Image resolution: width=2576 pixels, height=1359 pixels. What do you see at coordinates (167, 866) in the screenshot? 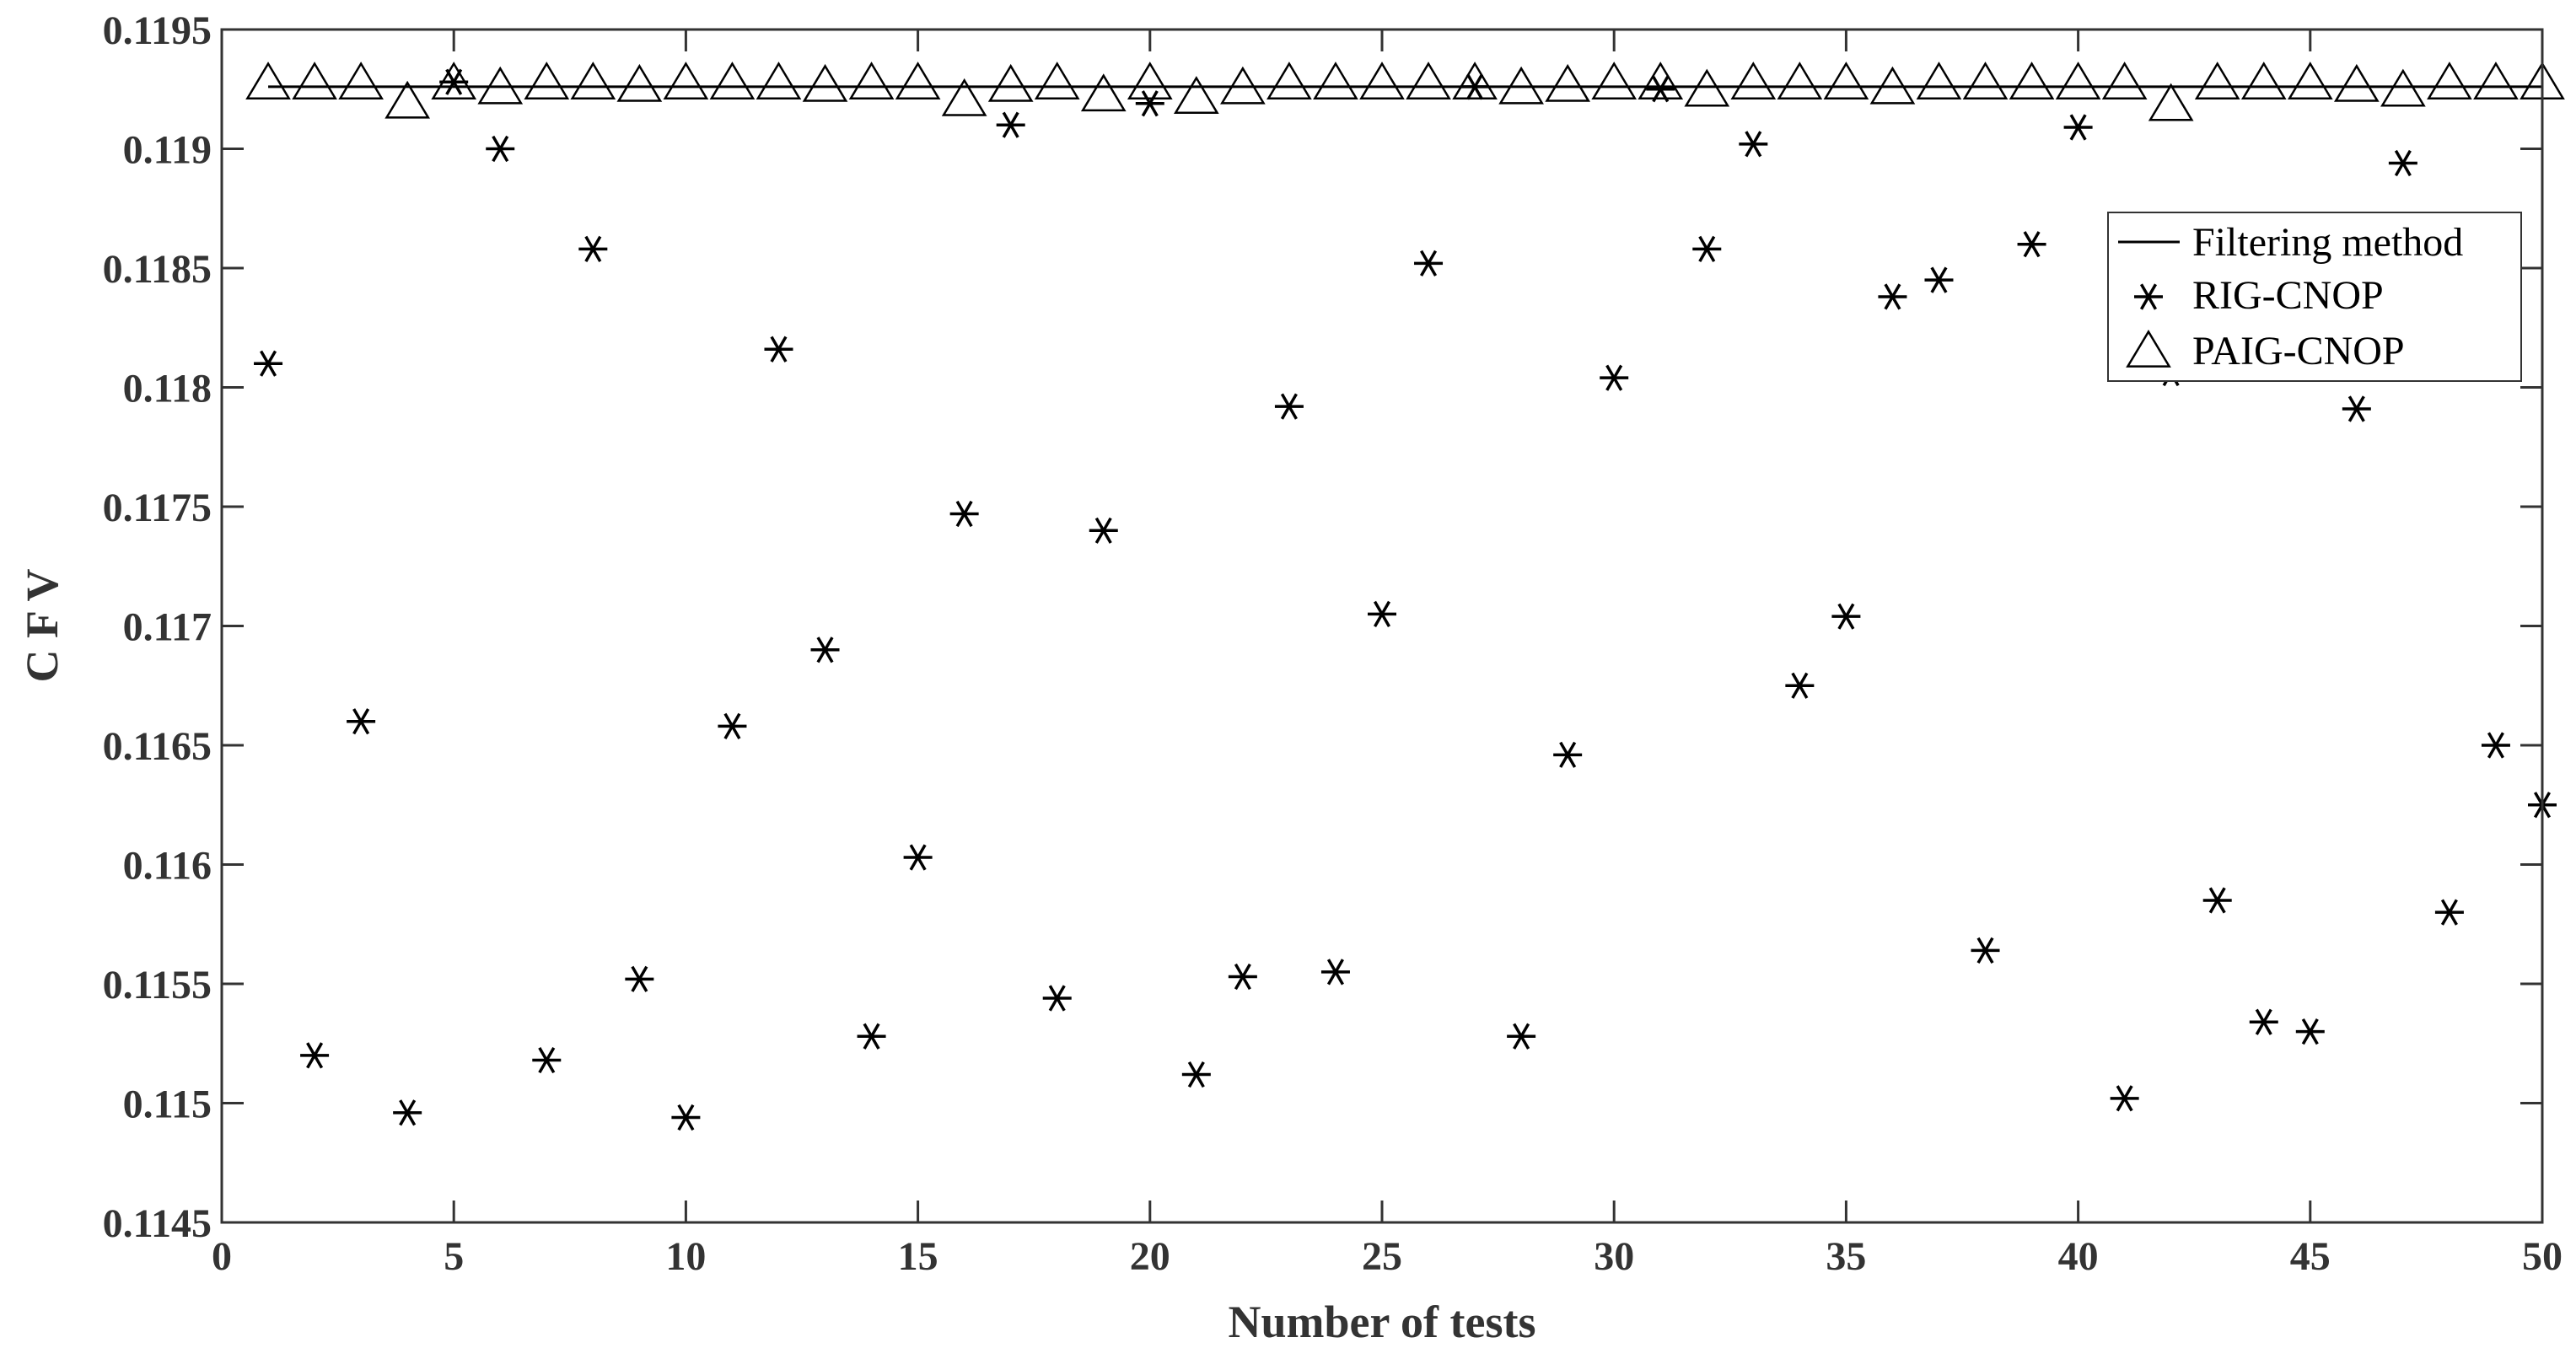
I see `y-tick-label: 0.116` at bounding box center [167, 866].